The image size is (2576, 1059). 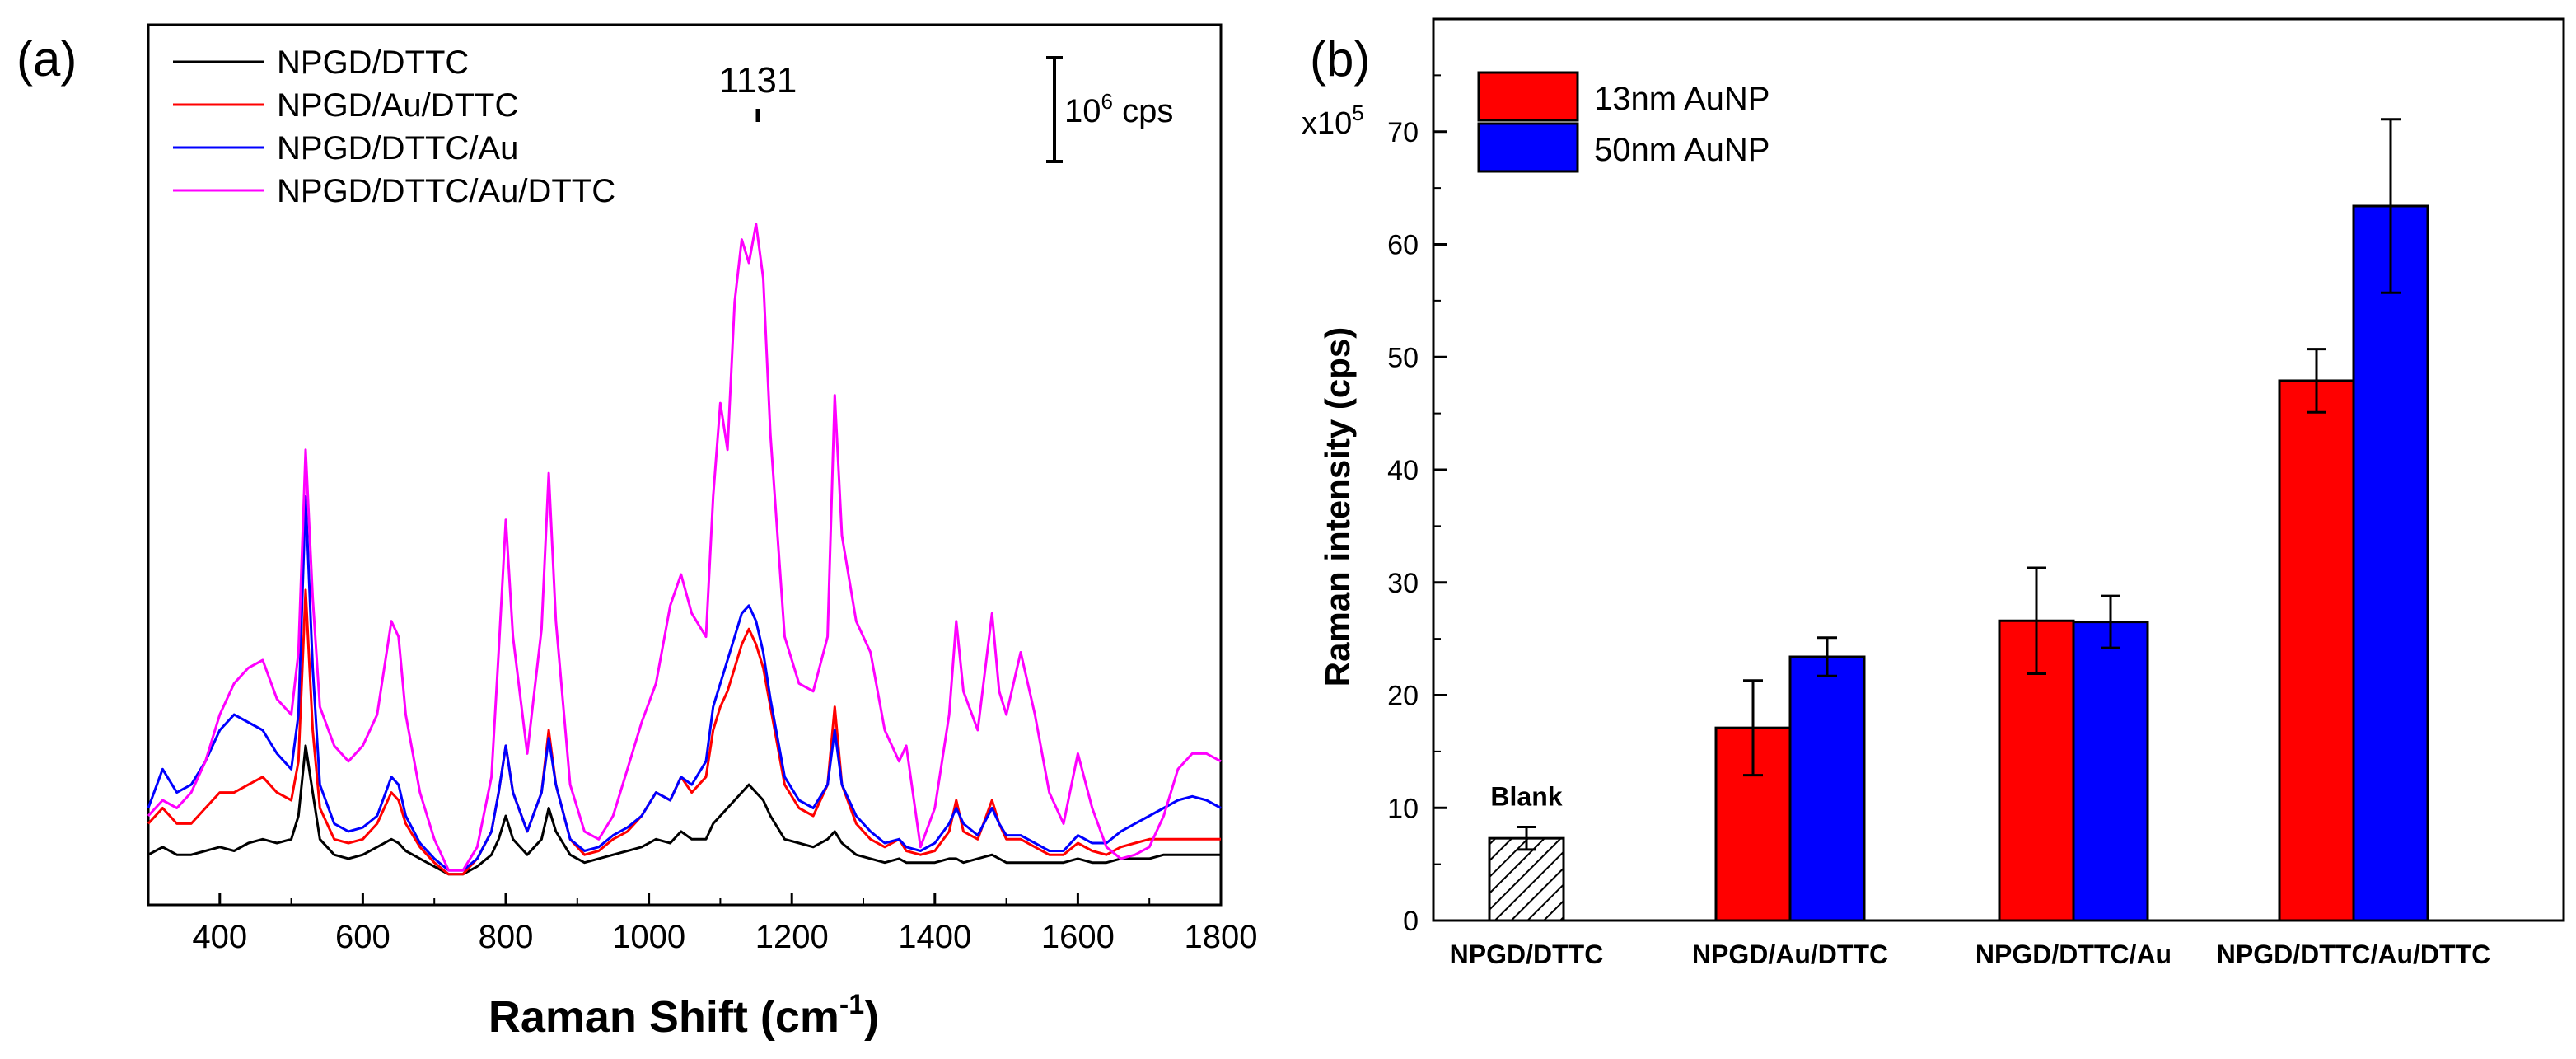 What do you see at coordinates (506, 937) in the screenshot?
I see `x-tick-label: 800` at bounding box center [506, 937].